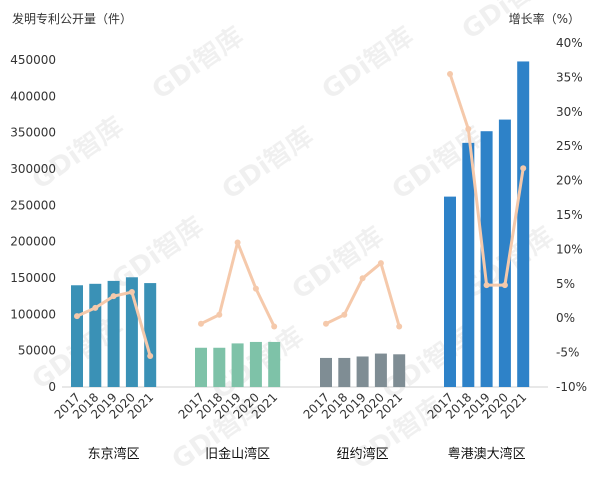 Image resolution: width=600 pixels, height=480 pixels. What do you see at coordinates (569, 43) in the screenshot?
I see `right-tick-10: 40%` at bounding box center [569, 43].